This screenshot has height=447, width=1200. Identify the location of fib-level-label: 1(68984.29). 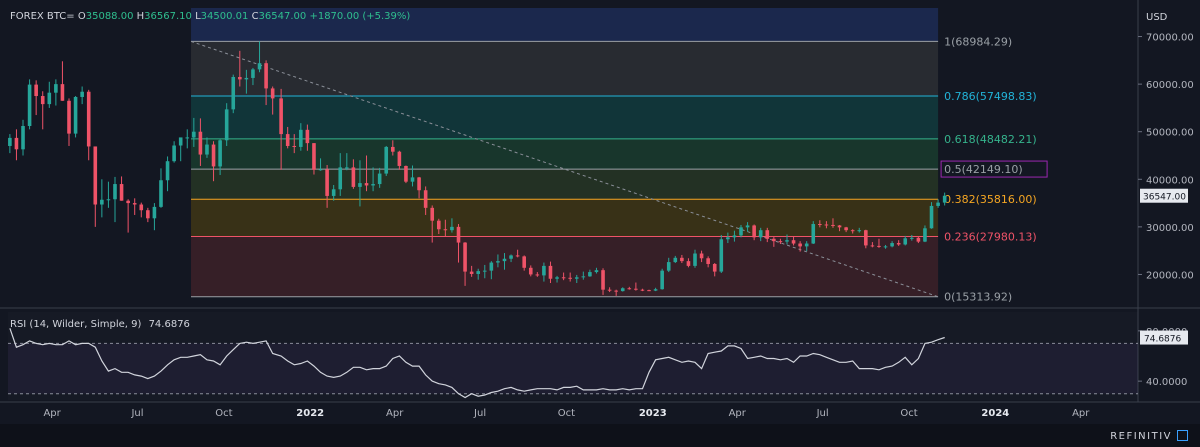
(978, 41).